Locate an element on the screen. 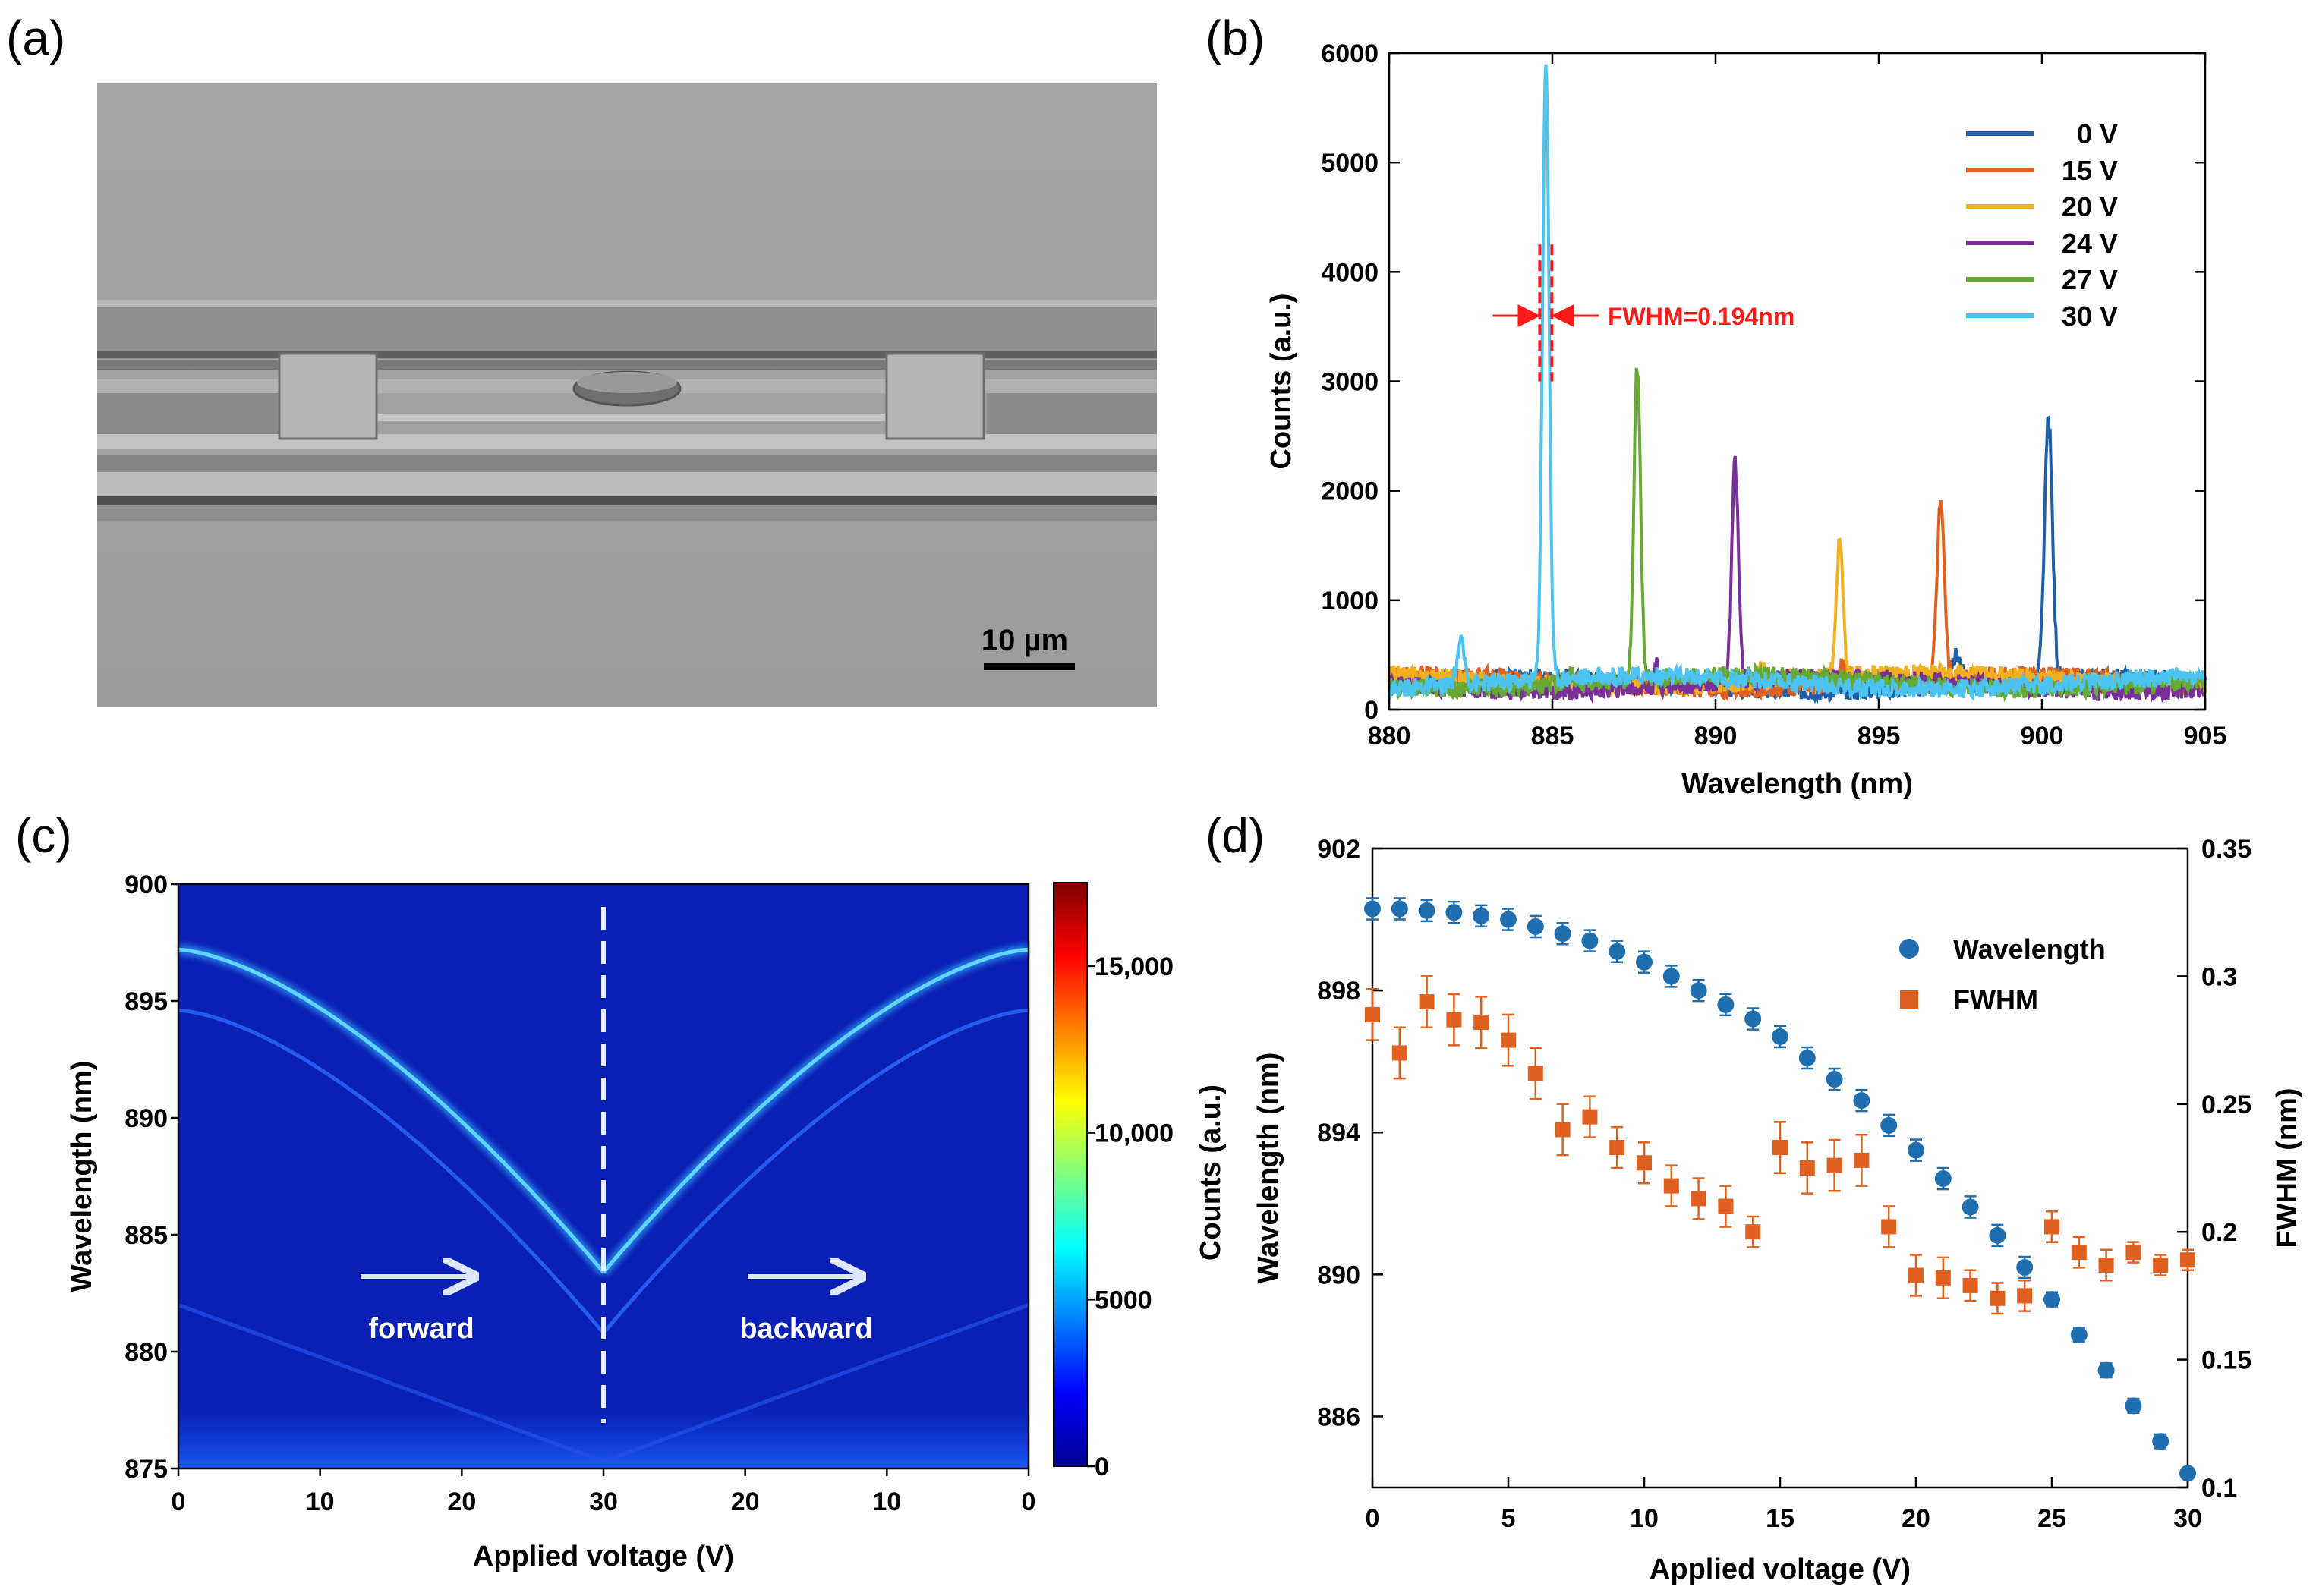  plot-frame is located at coordinates (1797, 381).